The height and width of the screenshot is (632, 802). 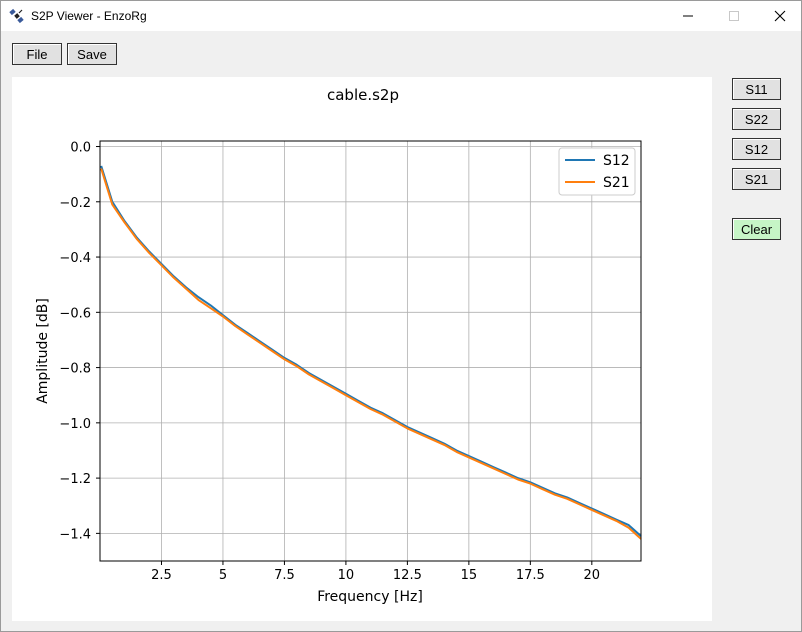 I want to click on x-tick-label: 20, so click(x=592, y=575).